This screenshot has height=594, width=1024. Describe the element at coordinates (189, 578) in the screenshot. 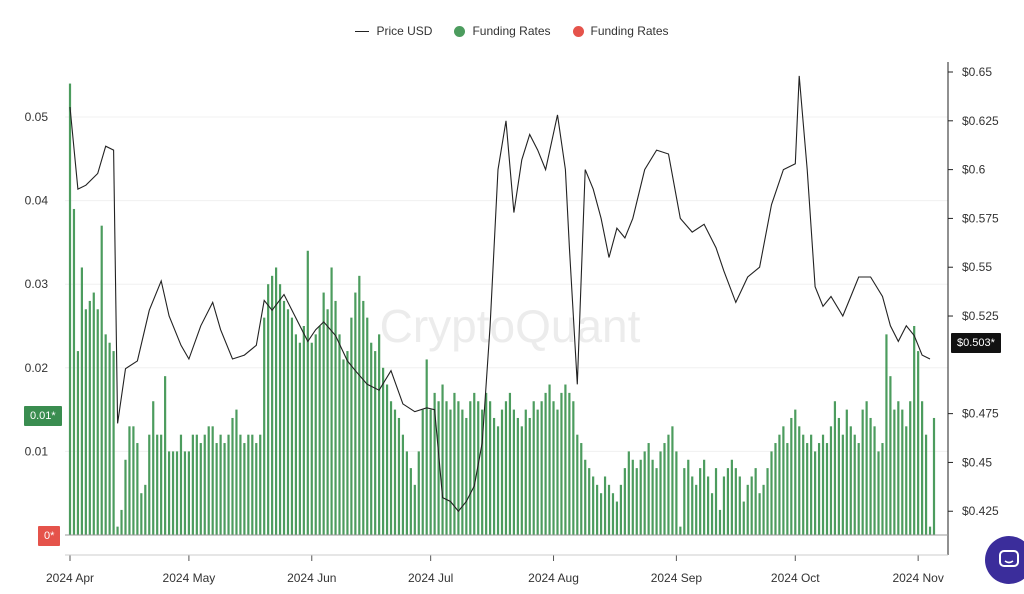

I see `x-tick-label: 2024 May` at that location.